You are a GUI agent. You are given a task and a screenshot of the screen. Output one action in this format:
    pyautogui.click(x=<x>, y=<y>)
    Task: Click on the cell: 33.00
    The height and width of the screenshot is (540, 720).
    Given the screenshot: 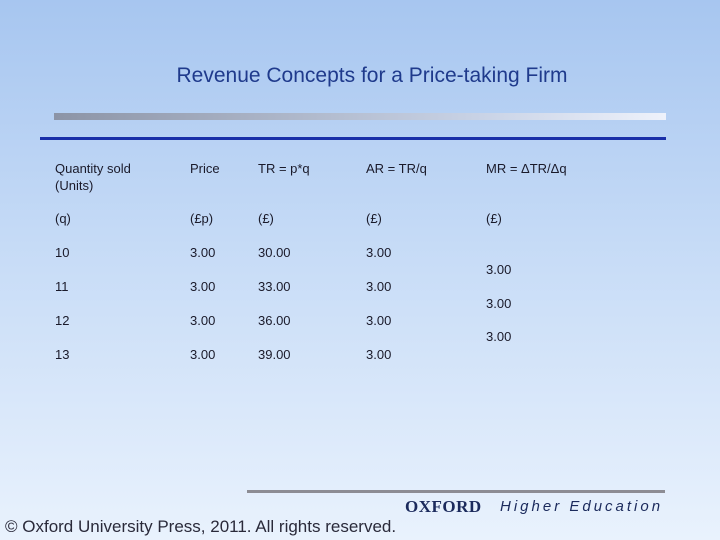 What is the action you would take?
    pyautogui.click(x=274, y=286)
    